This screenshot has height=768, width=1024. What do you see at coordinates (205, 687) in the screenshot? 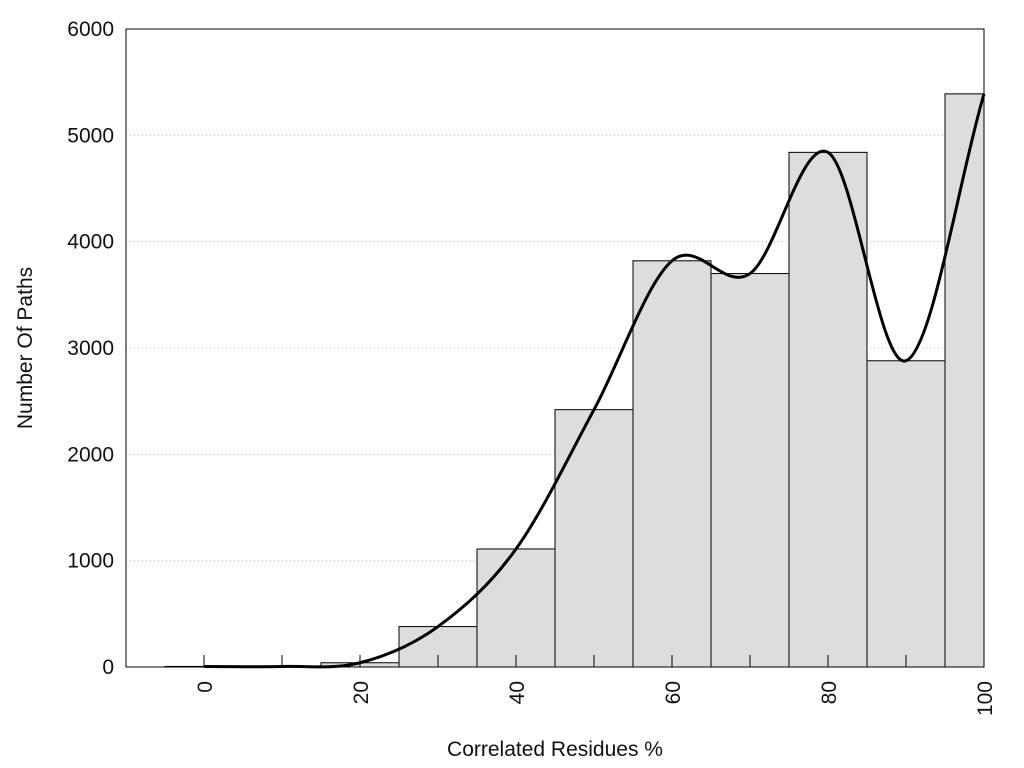
I see `x-tick-label: 0` at bounding box center [205, 687].